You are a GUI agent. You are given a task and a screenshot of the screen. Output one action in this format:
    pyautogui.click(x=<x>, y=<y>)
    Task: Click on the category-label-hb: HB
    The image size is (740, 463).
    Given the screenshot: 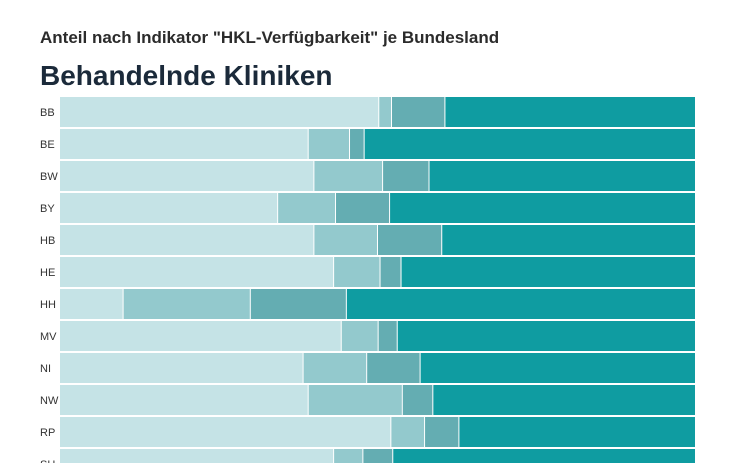 What is the action you would take?
    pyautogui.click(x=47, y=241)
    